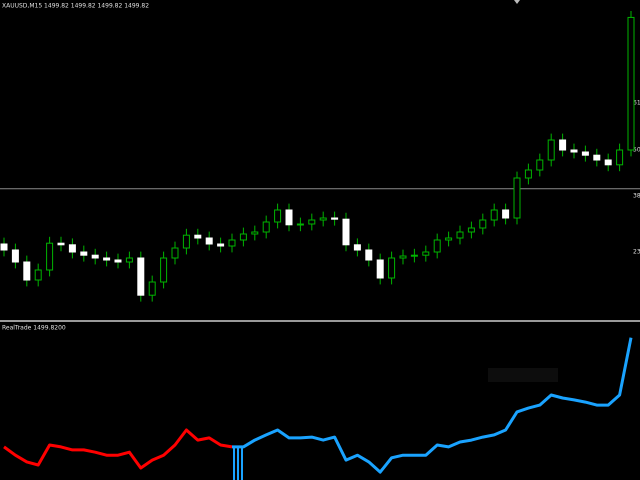  What do you see at coordinates (523, 375) in the screenshot?
I see `indicator-box` at bounding box center [523, 375].